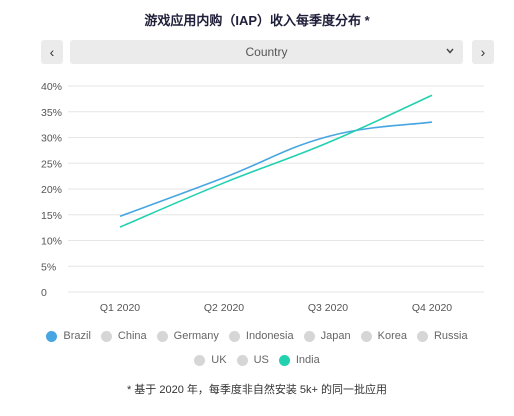 The width and height of the screenshot is (514, 416). What do you see at coordinates (257, 20) in the screenshot?
I see `chart-title: 游戏应用内购（IAP）收入每季度分布 *` at bounding box center [257, 20].